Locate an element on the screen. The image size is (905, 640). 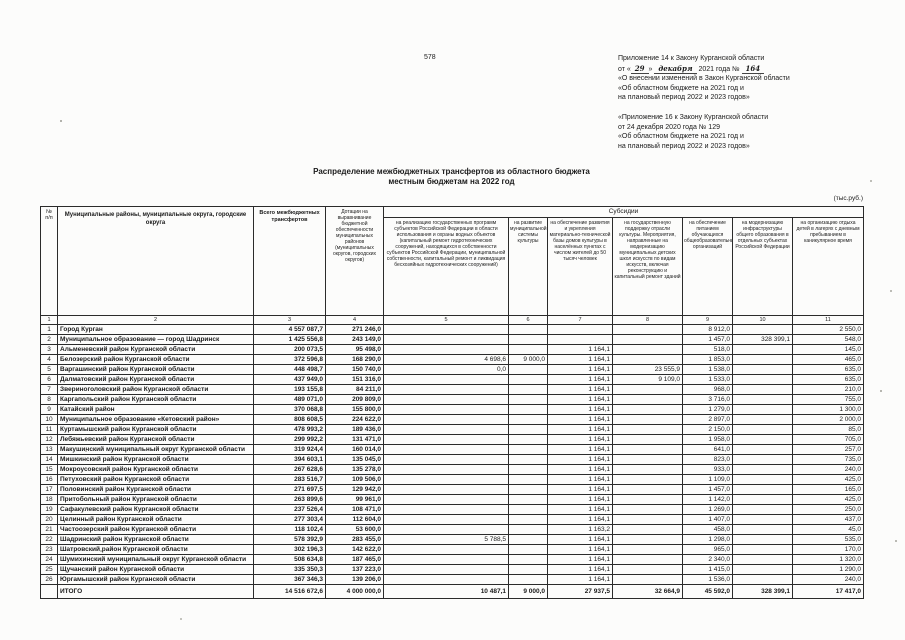
value-cell: 535,0 is located at coordinates (828, 539).